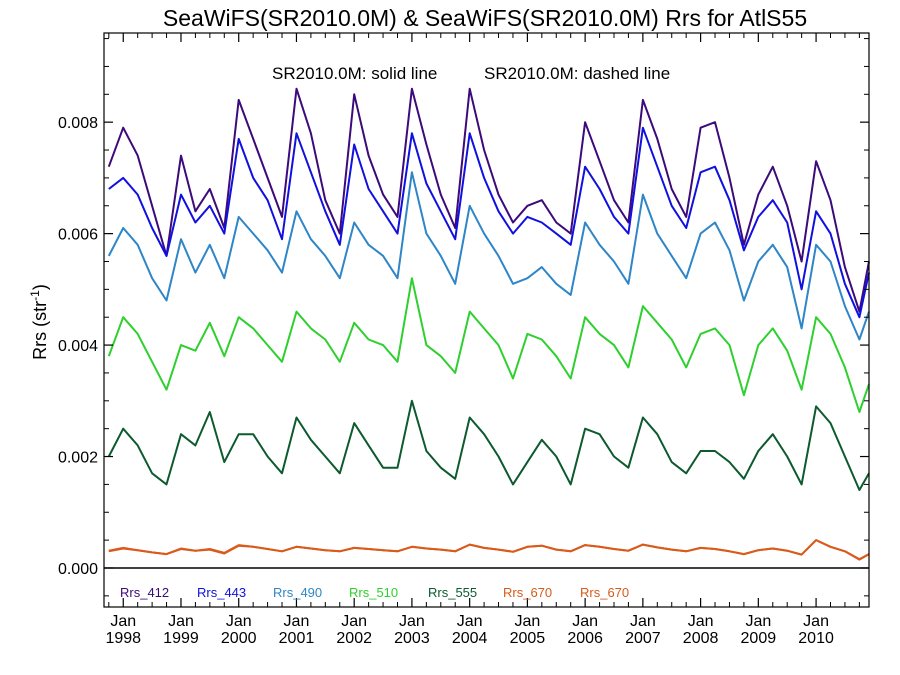 Image resolution: width=900 pixels, height=675 pixels. What do you see at coordinates (297, 638) in the screenshot?
I see `x-tick-year-label: 2001` at bounding box center [297, 638].